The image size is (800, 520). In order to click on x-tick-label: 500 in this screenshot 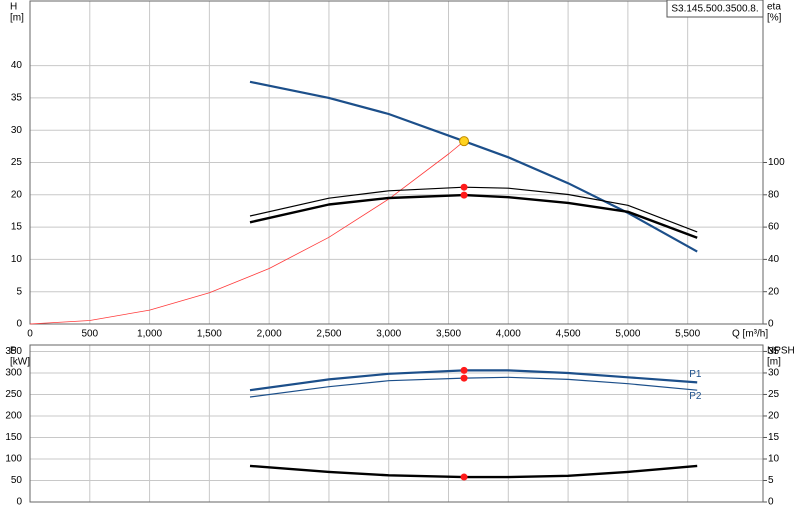, I will do `click(89, 334)`.